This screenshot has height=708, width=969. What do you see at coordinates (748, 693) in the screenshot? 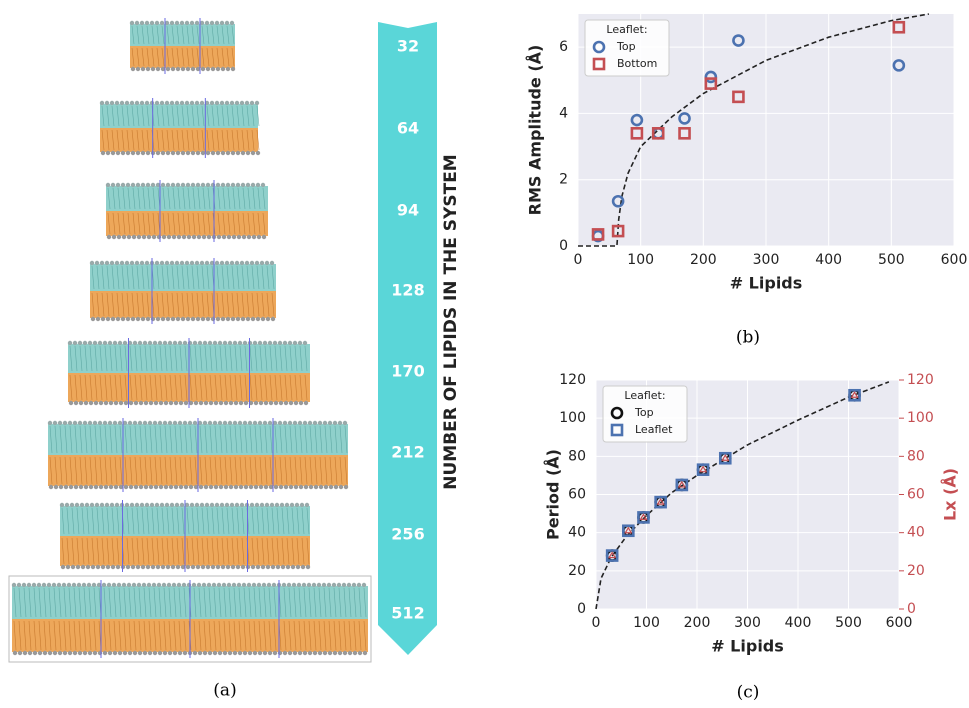
I see `caption: (c)` at bounding box center [748, 693].